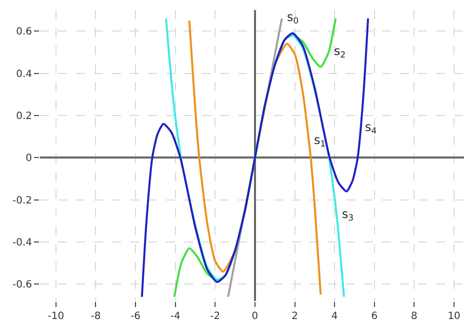 This screenshot has height=331, width=474. I want to click on x-tick-label: 4, so click(334, 316).